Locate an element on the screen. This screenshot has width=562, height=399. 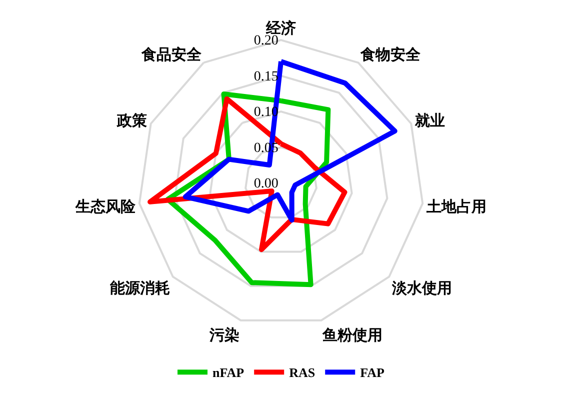
legend-label: FAP is located at coordinates (372, 372).